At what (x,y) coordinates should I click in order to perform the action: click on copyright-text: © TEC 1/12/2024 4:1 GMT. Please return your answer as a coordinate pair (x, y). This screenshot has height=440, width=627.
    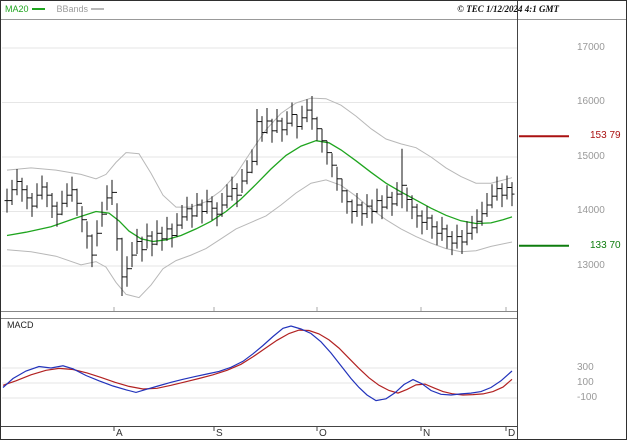
    Looking at the image, I should click on (508, 9).